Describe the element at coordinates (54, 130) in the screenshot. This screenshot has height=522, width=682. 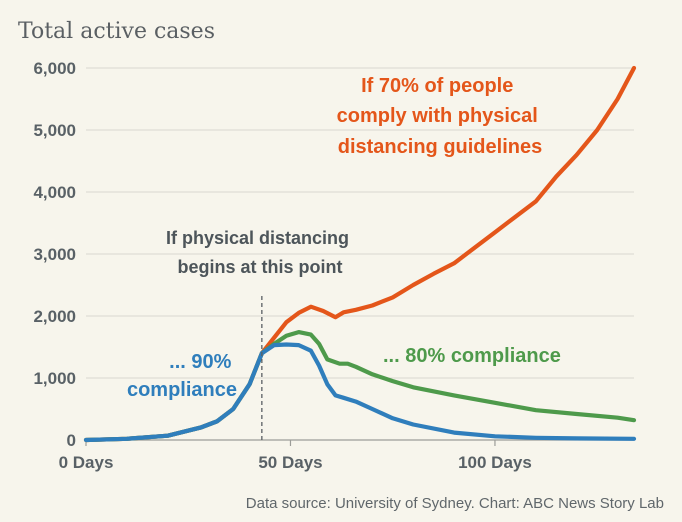
I see `y-tick-label-5000: 5,000` at that location.